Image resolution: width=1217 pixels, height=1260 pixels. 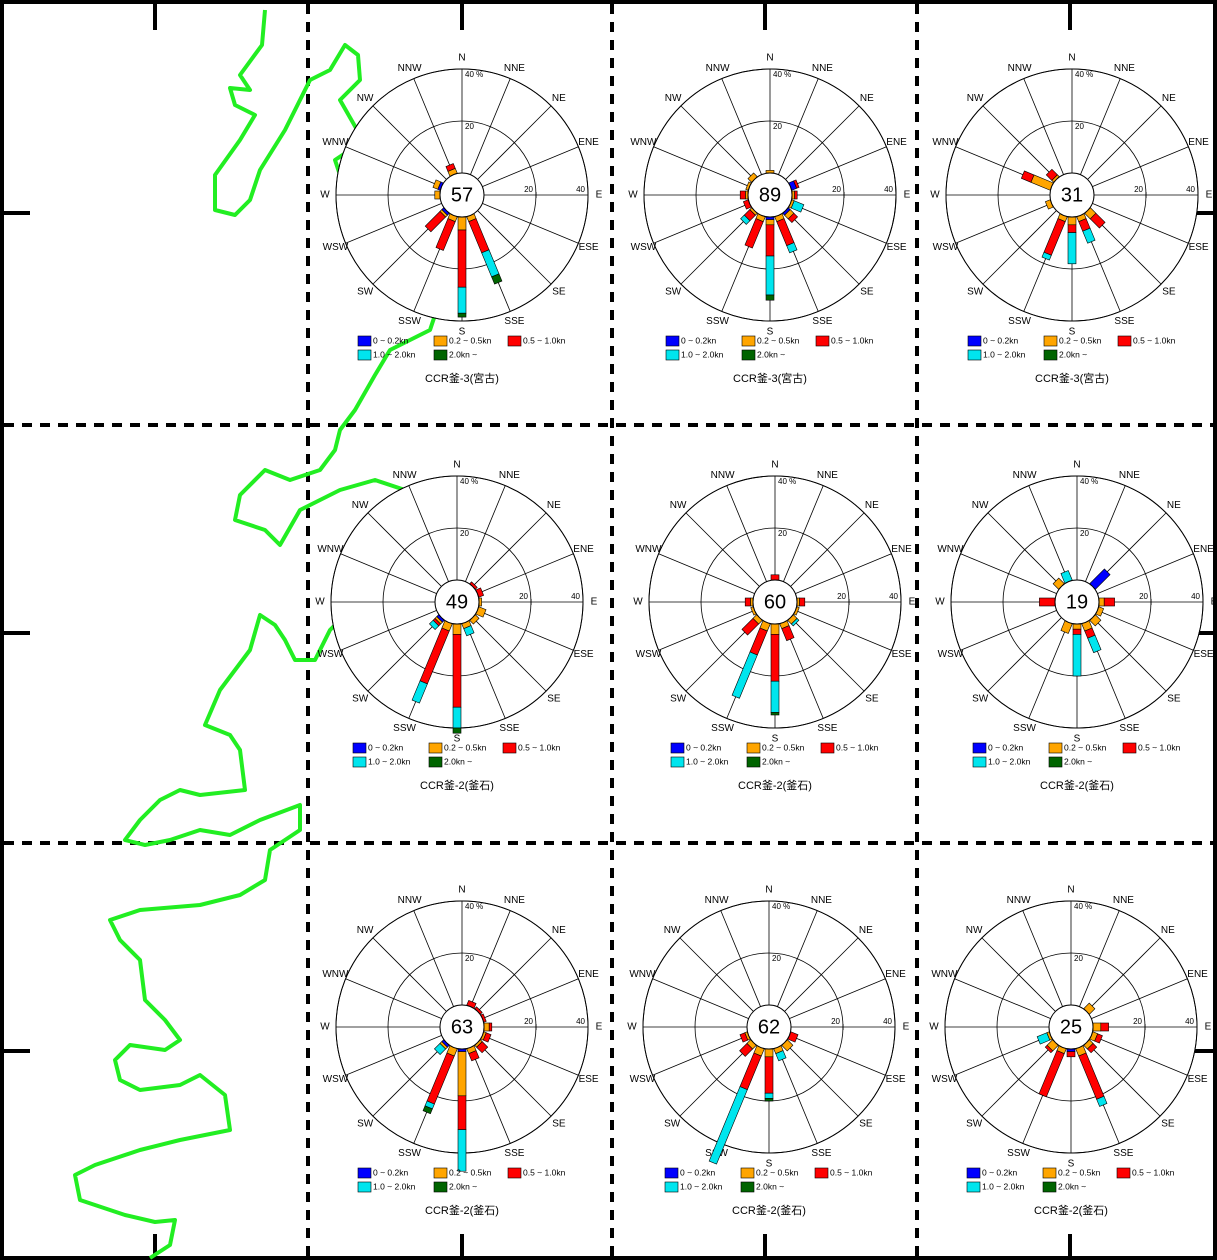 What do you see at coordinates (1071, 1027) in the screenshot?
I see `center-label: 25` at bounding box center [1071, 1027].